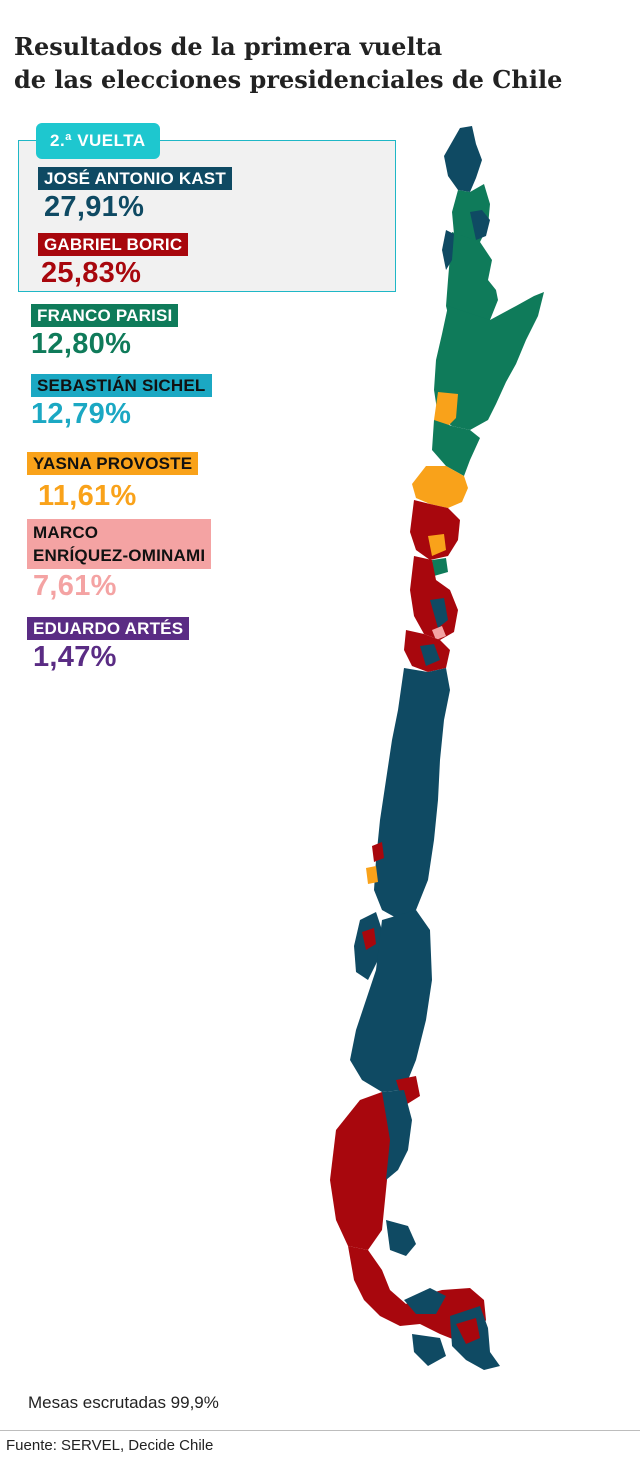 This screenshot has width=640, height=1466. Describe the element at coordinates (119, 544) in the screenshot. I see `candidate-name: MARCO ENRÍQUEZ-OMINAMI` at that location.